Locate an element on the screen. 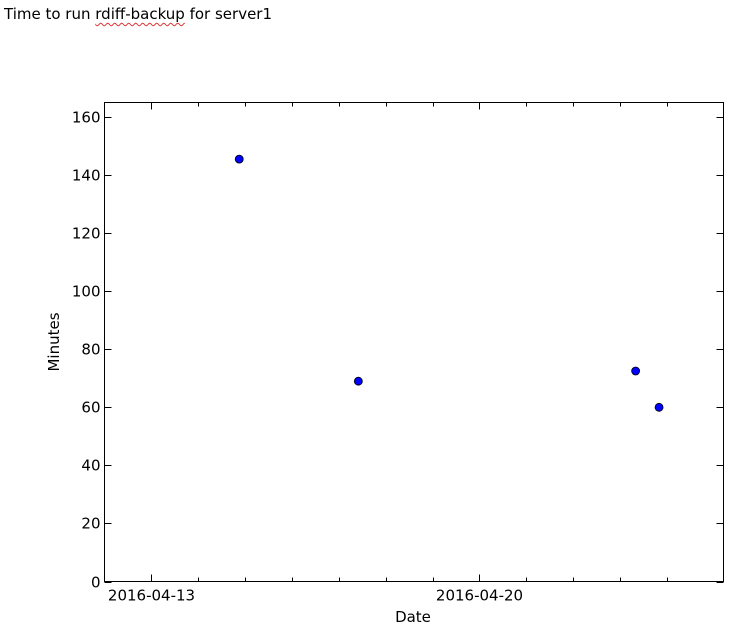 The width and height of the screenshot is (743, 630). page-title: Time to run rdiff-backup for server1 is located at coordinates (138, 14).